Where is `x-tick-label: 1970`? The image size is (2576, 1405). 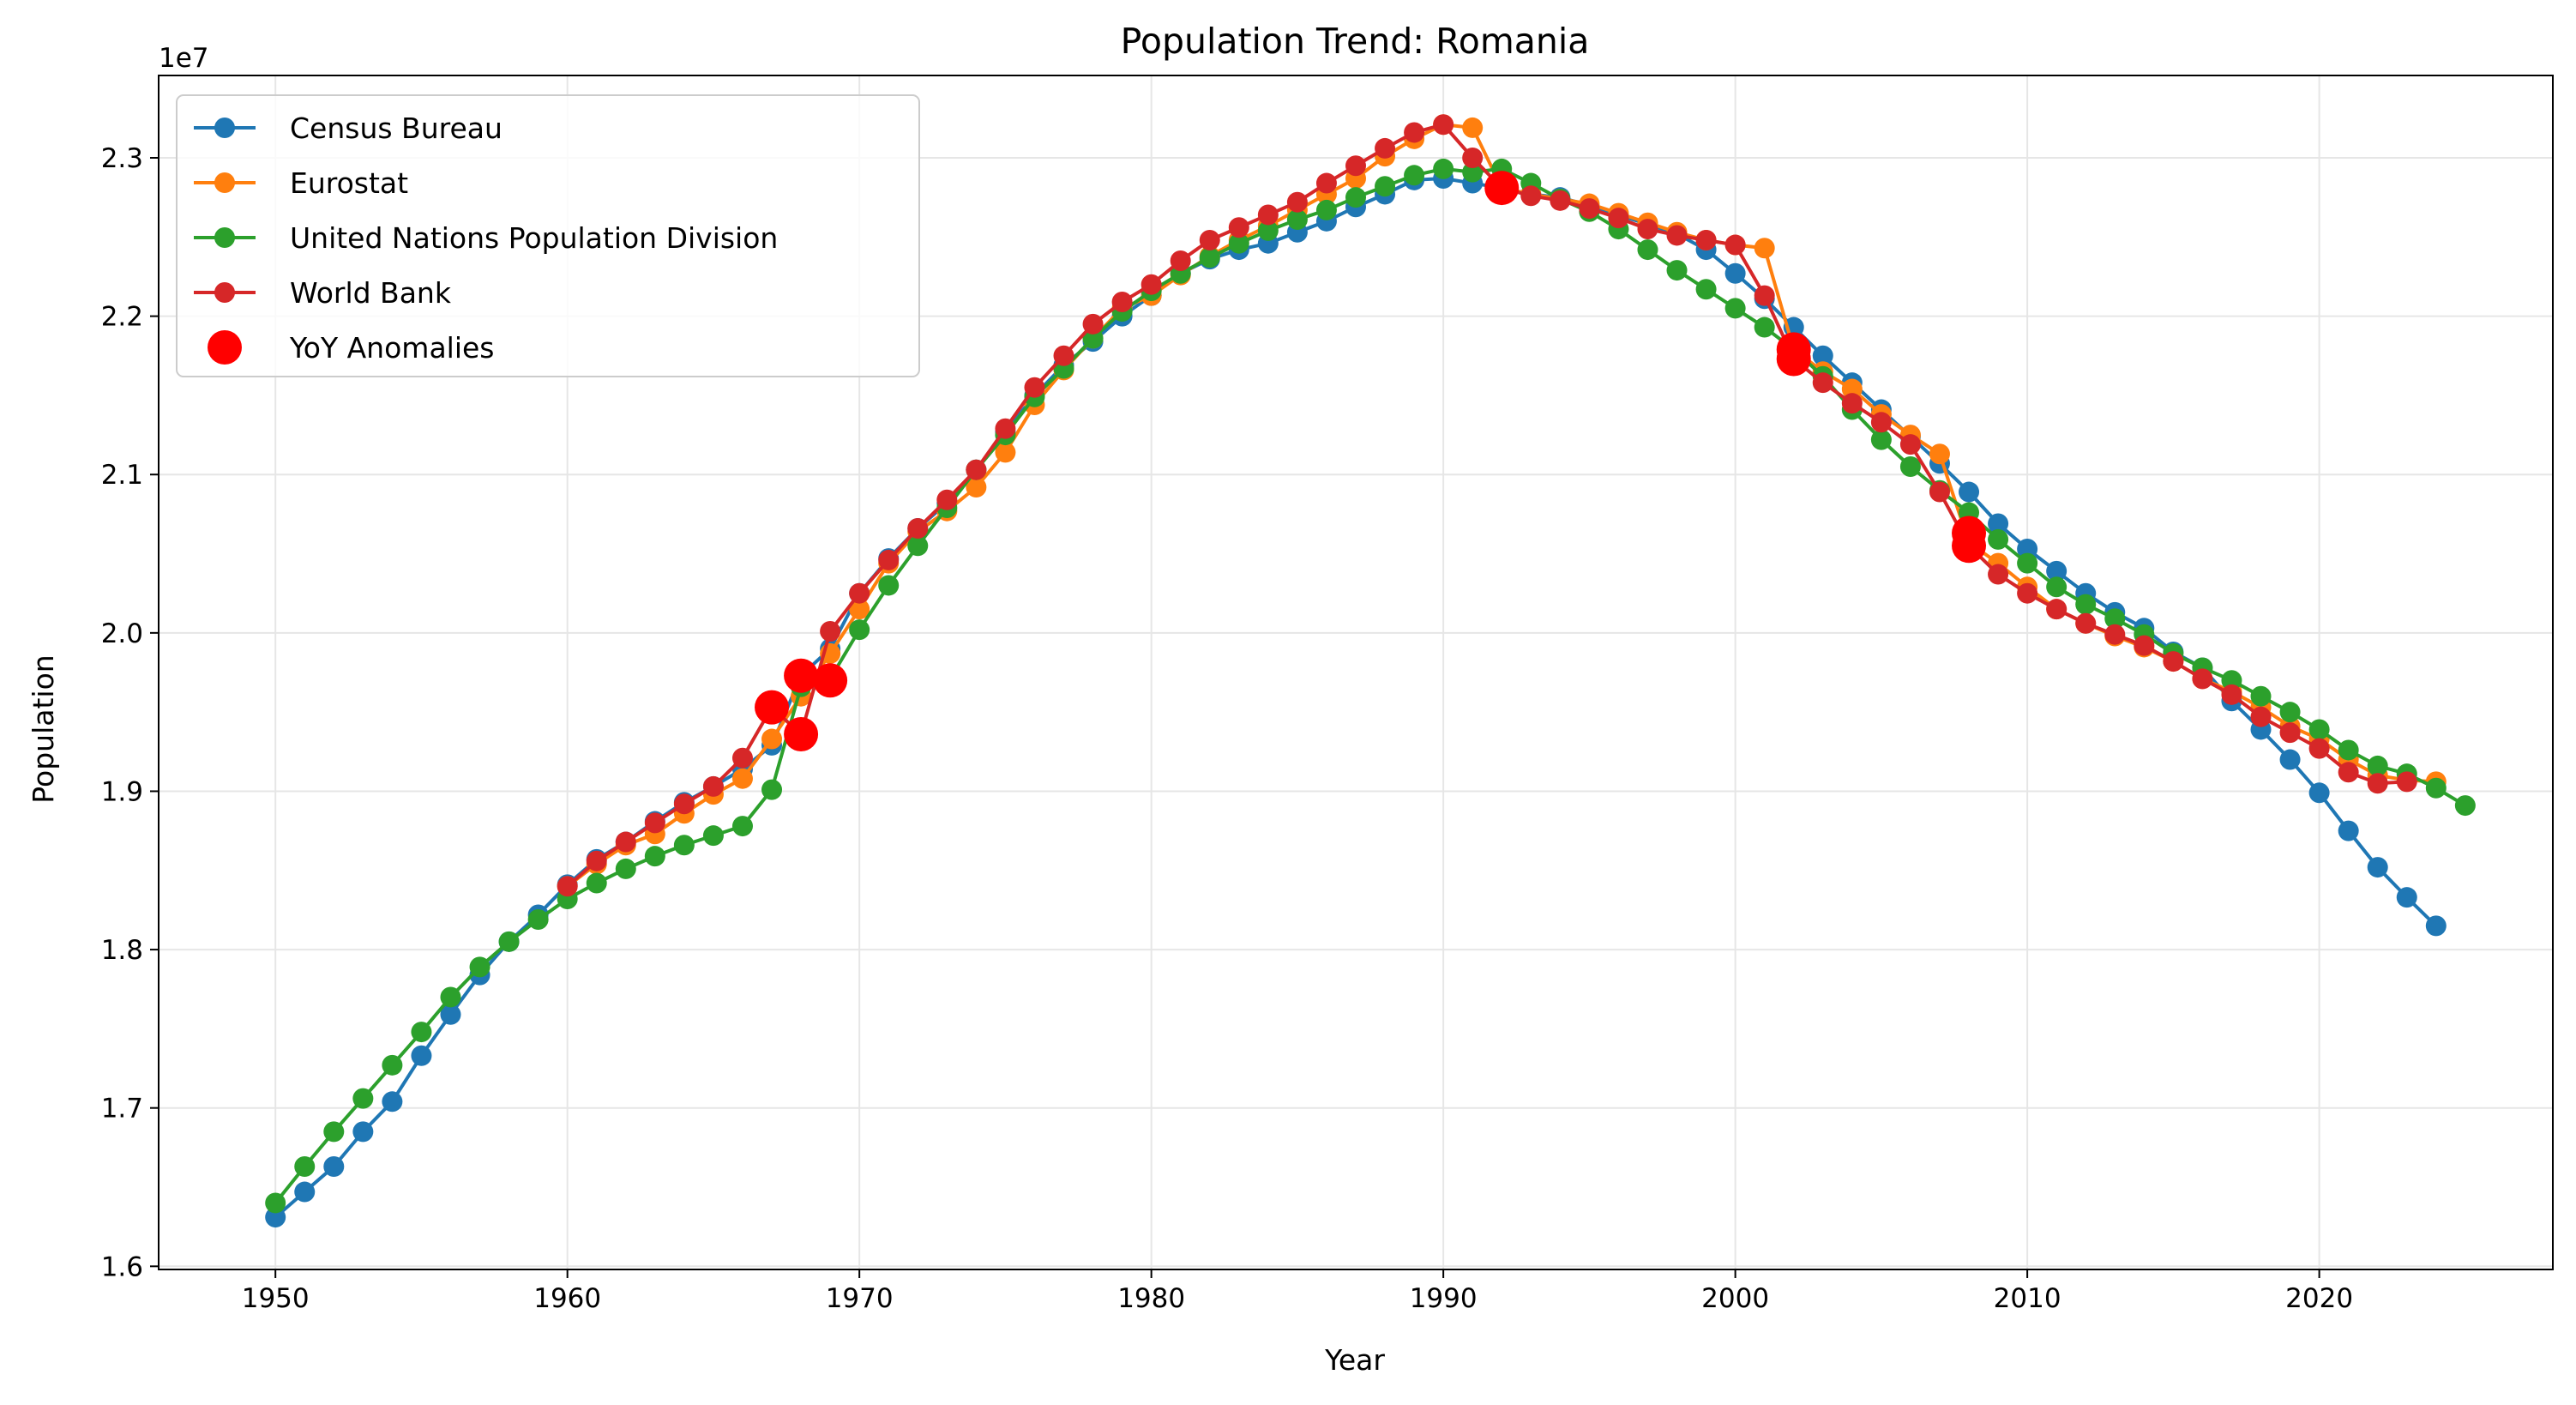
x-tick-label: 1970 is located at coordinates (860, 1298).